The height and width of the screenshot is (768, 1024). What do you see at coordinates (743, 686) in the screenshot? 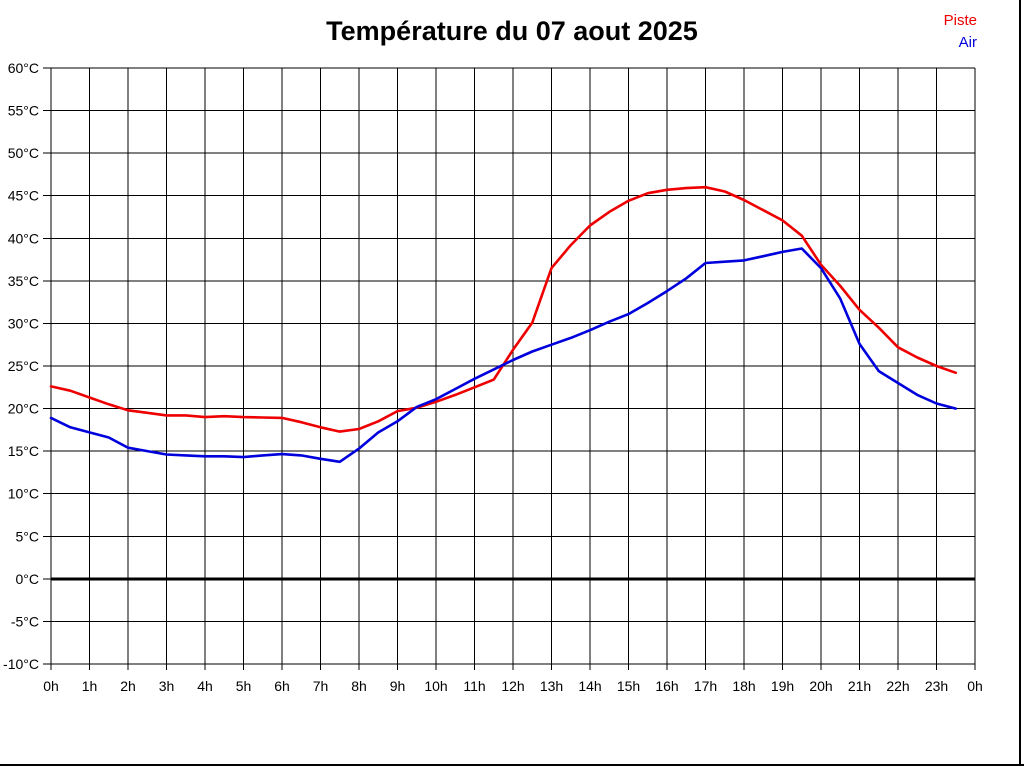
I see `x-tick-label: 18h` at bounding box center [743, 686].